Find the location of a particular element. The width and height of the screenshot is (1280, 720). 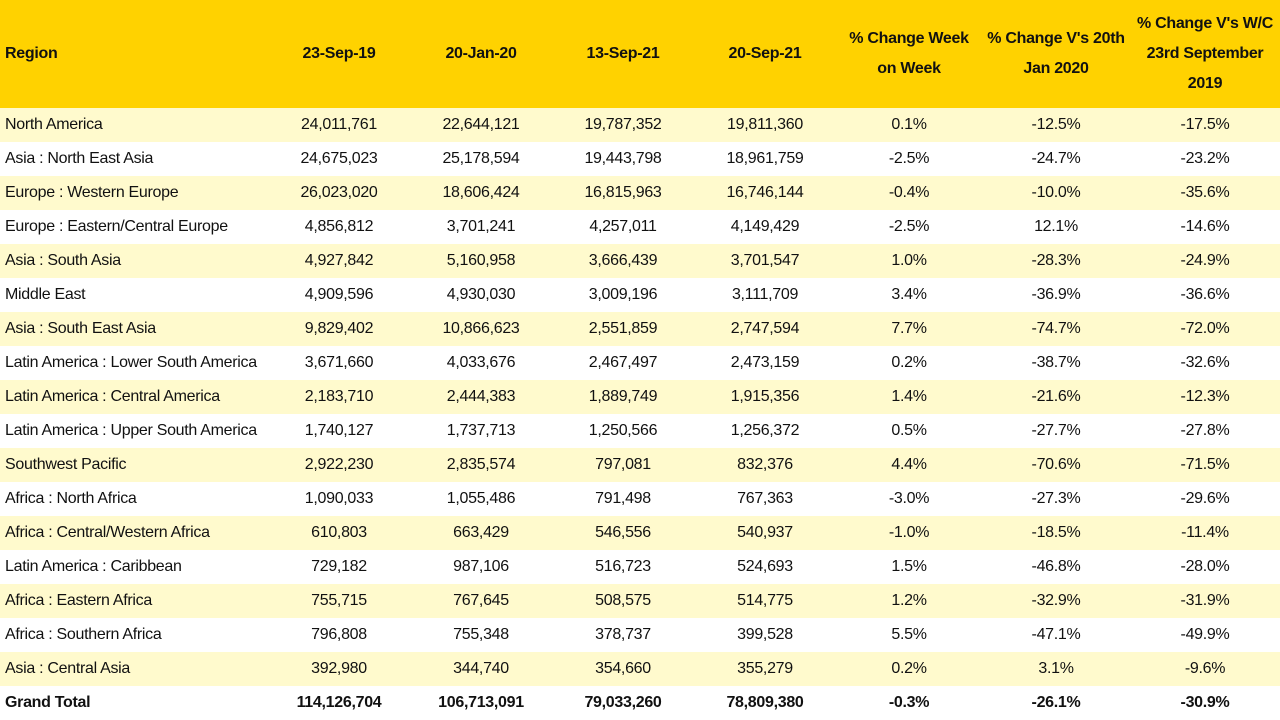

region-cell: Asia : Central Asia is located at coordinates (134, 669).